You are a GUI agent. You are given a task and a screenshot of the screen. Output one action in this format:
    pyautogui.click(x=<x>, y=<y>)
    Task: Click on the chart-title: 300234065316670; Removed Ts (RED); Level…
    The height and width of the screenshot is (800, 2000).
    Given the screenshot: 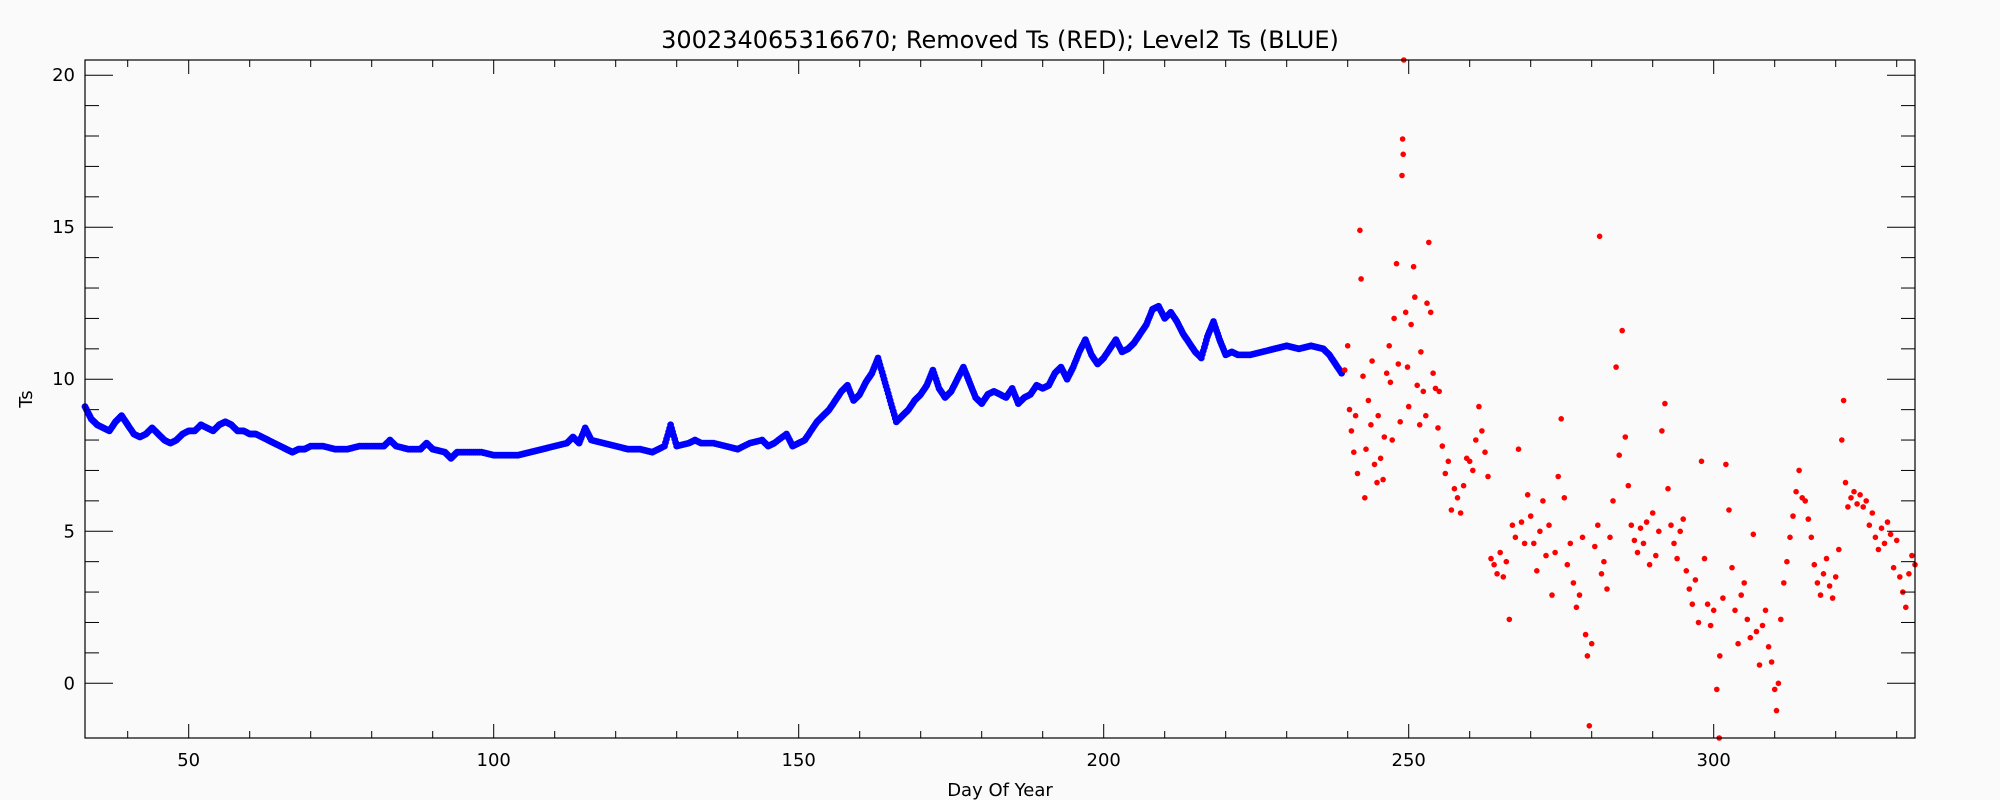 What is the action you would take?
    pyautogui.click(x=1000, y=40)
    